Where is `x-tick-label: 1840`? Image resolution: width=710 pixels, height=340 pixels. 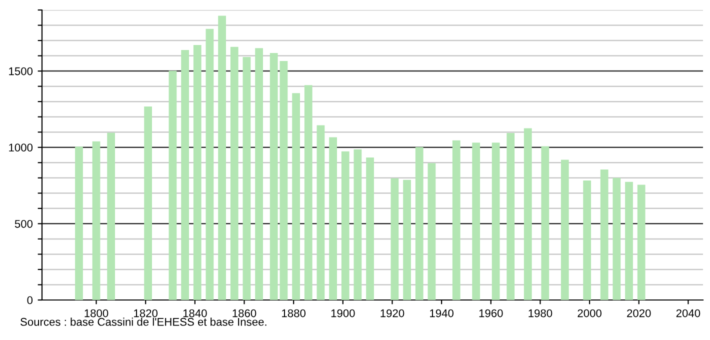 x-tick-label: 1840 is located at coordinates (195, 313).